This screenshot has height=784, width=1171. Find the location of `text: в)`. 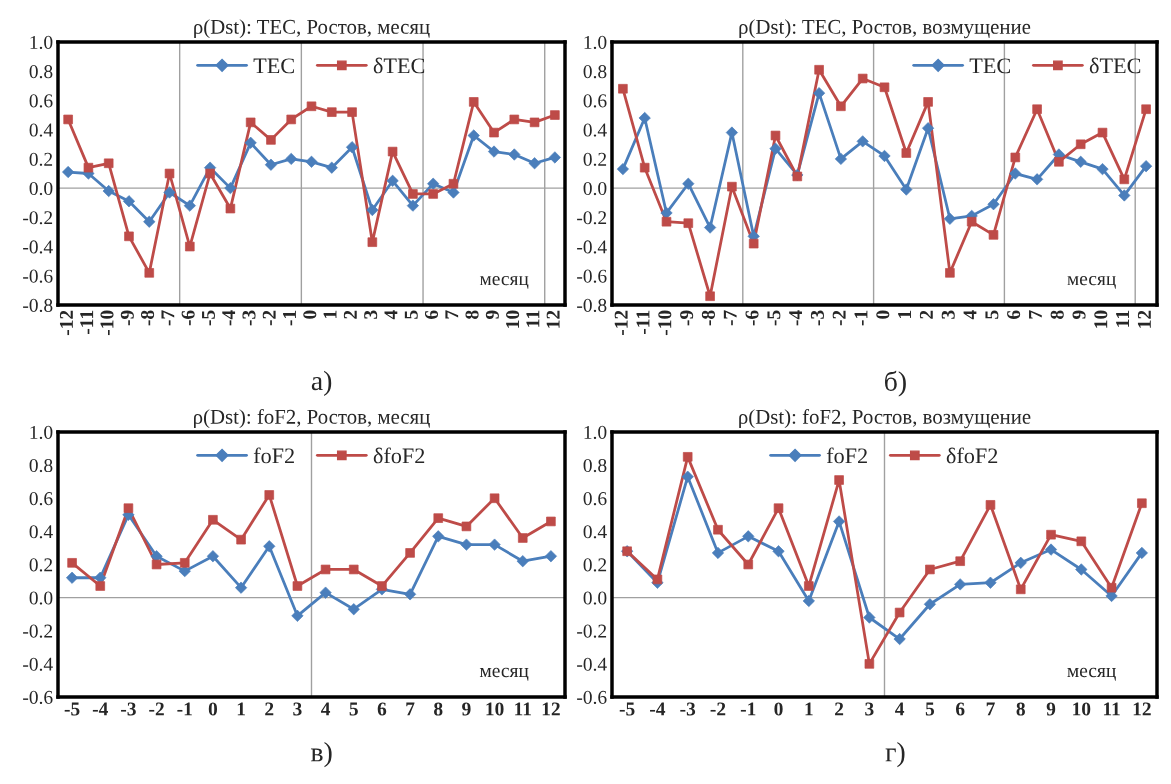

text: в) is located at coordinates (321, 755).